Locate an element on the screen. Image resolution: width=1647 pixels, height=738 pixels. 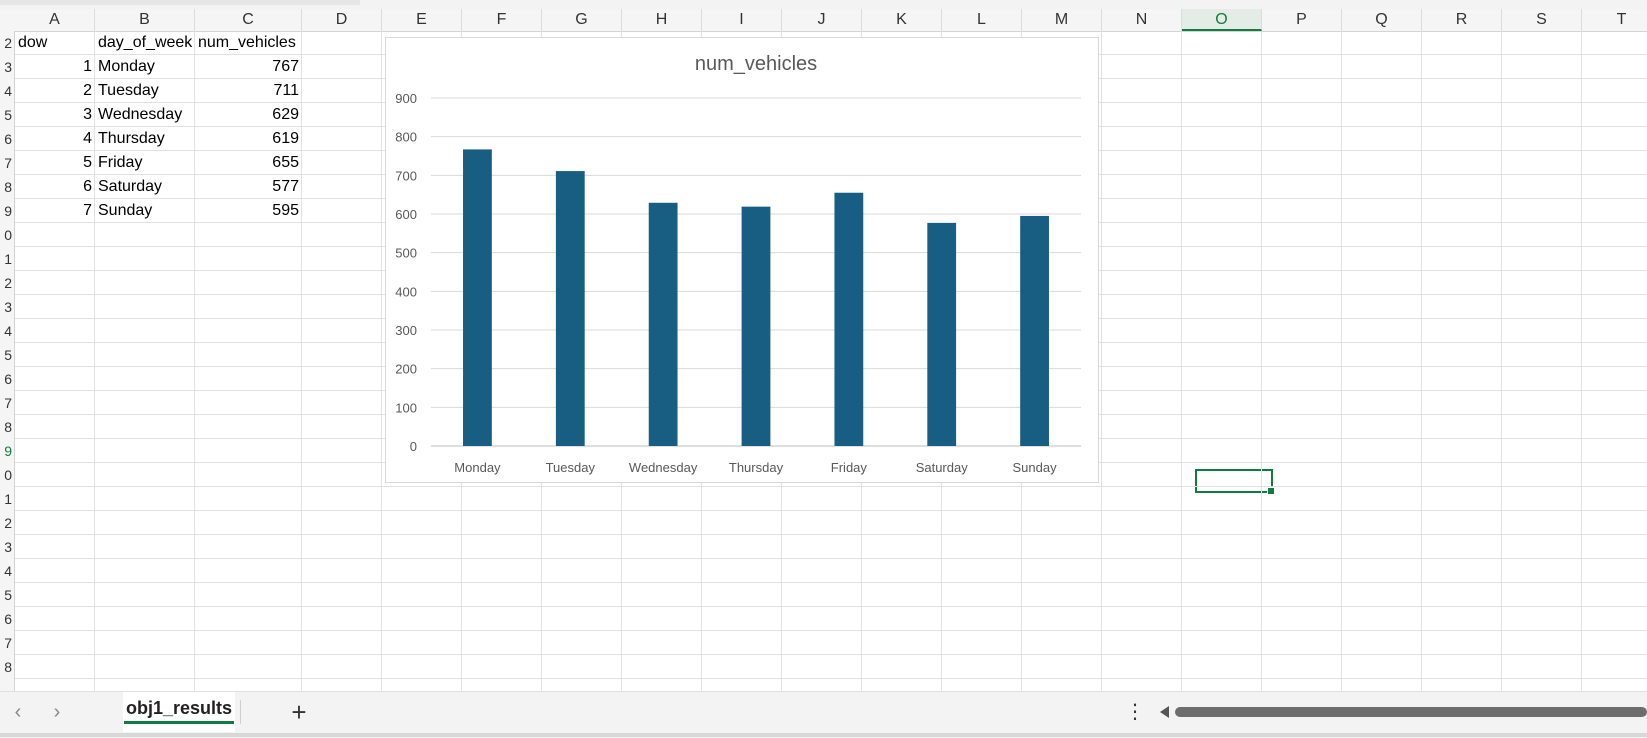
num-vehicles-cell: 595 is located at coordinates (285, 210).